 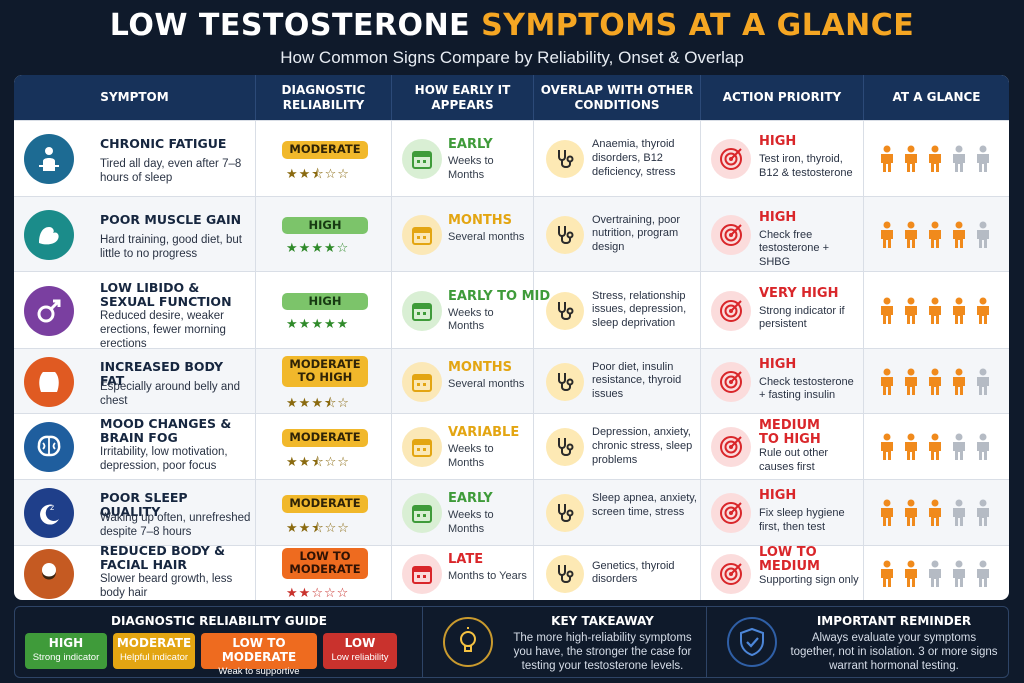 I want to click on onset-label: EARLY, so click(x=470, y=498).